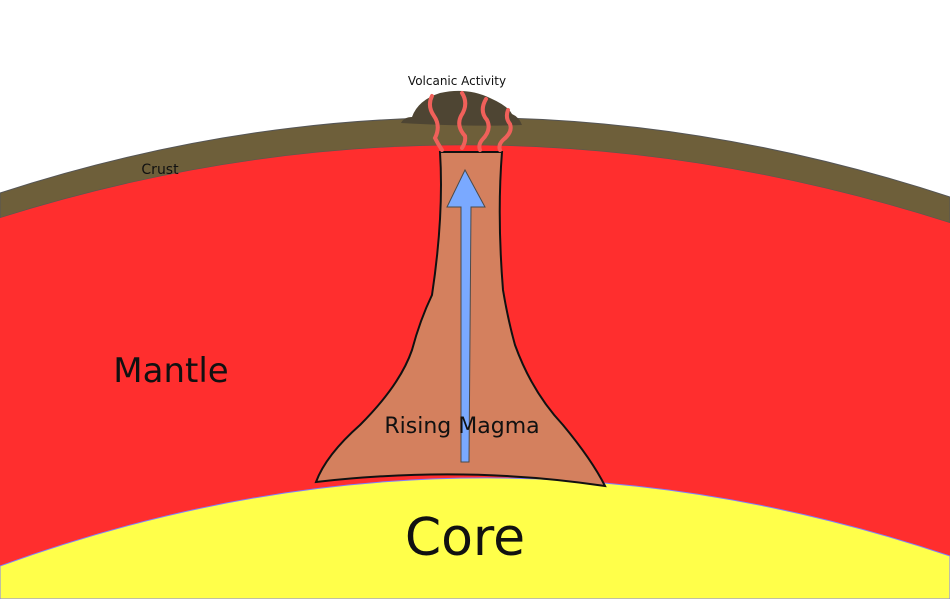 This screenshot has width=950, height=599. What do you see at coordinates (466, 315) in the screenshot?
I see `upward-arrow-icon` at bounding box center [466, 315].